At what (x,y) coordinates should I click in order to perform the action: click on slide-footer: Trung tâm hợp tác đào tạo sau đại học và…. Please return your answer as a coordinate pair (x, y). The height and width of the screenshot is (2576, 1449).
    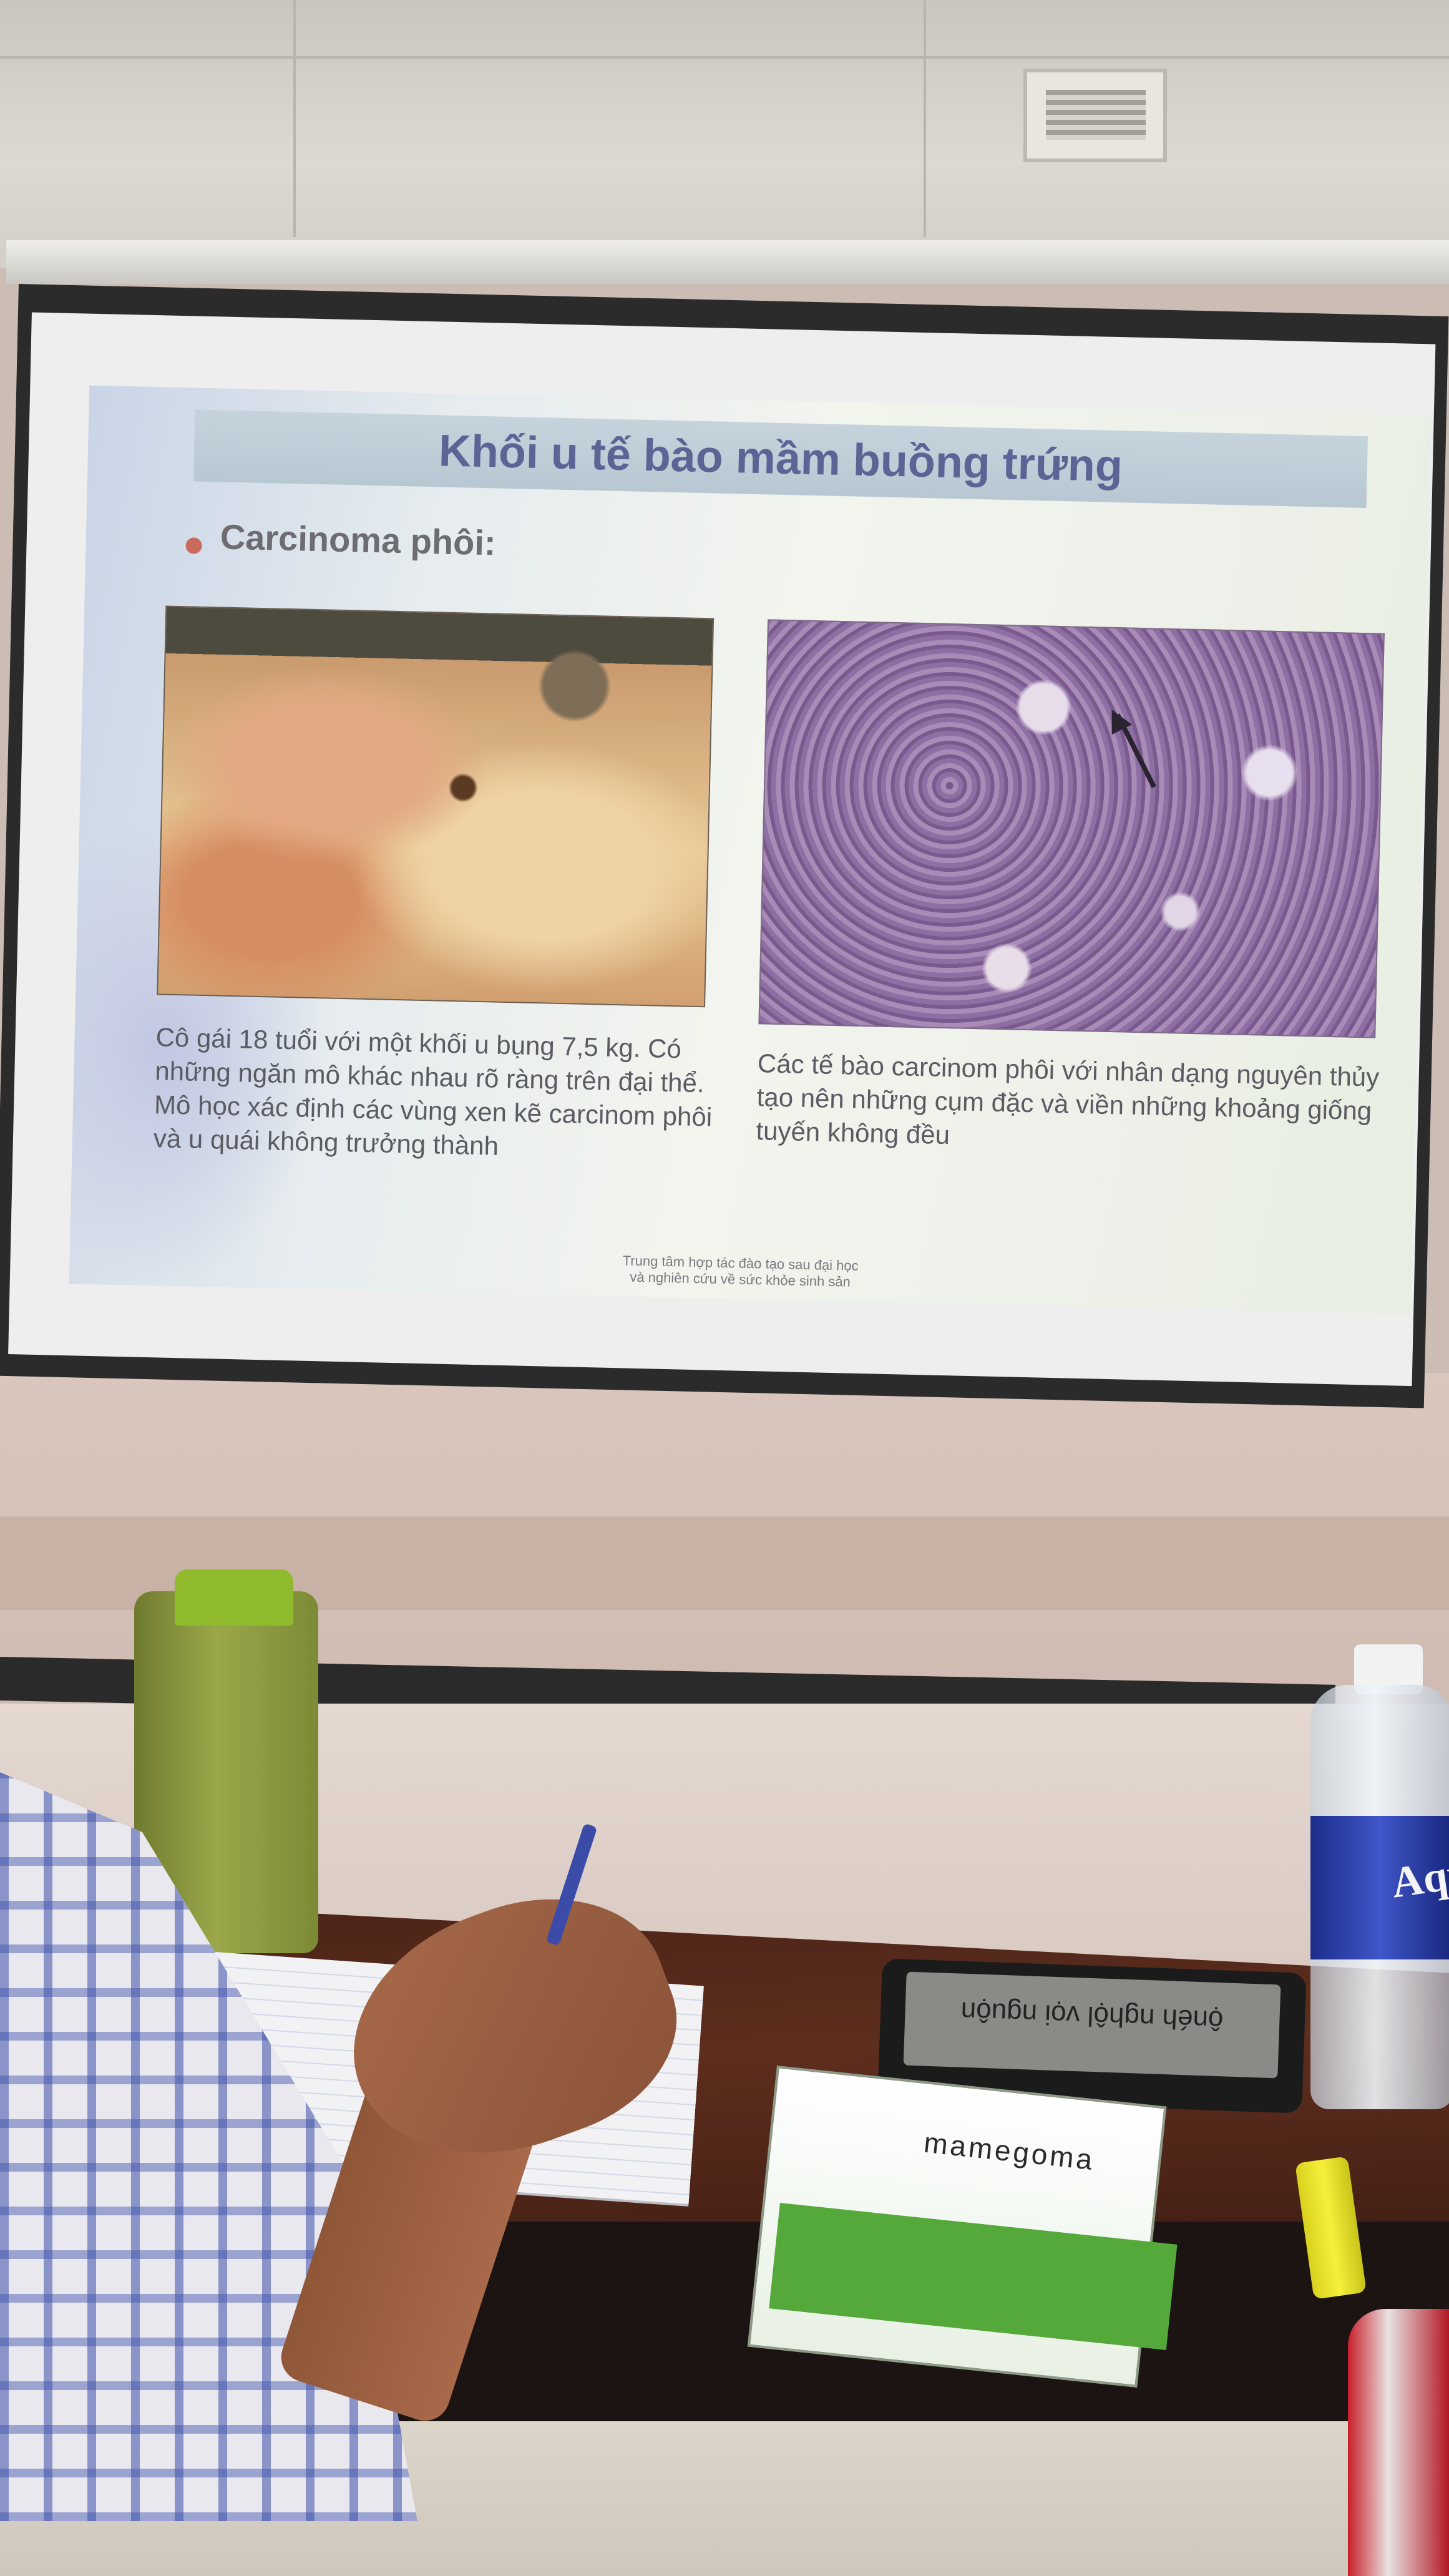
    Looking at the image, I should click on (740, 1271).